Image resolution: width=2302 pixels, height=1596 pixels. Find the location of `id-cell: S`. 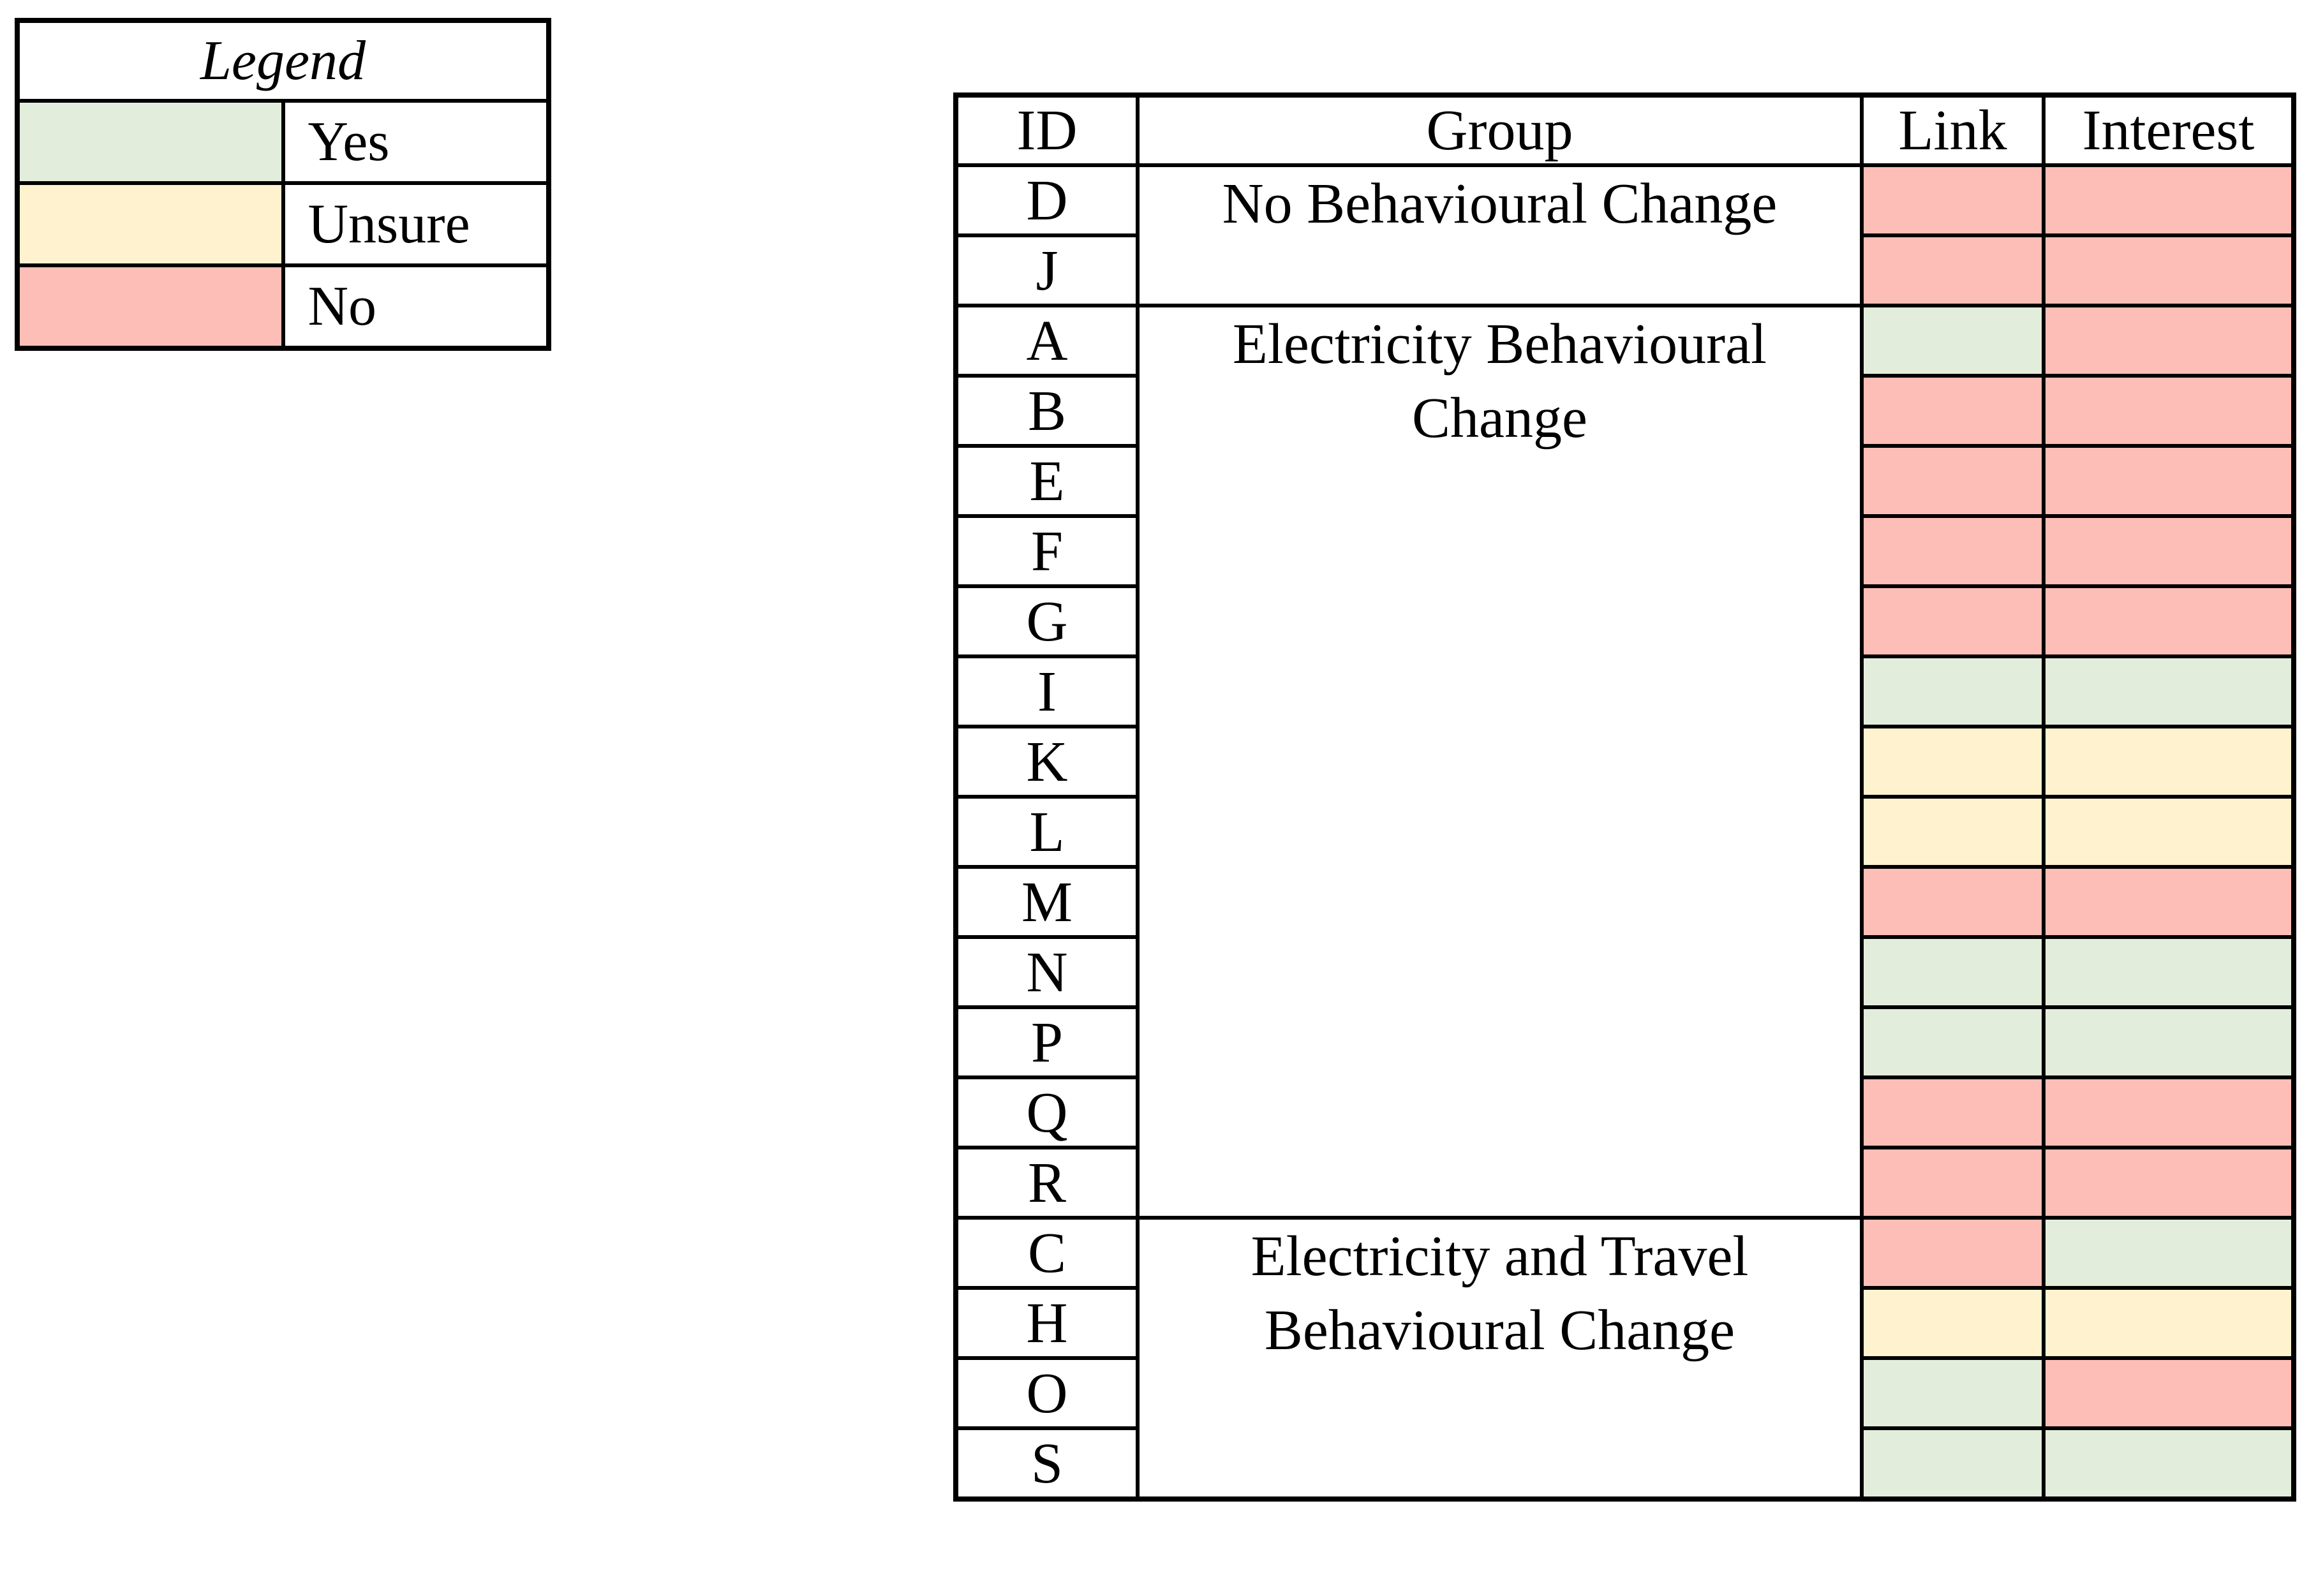

id-cell: S is located at coordinates (1047, 1463).